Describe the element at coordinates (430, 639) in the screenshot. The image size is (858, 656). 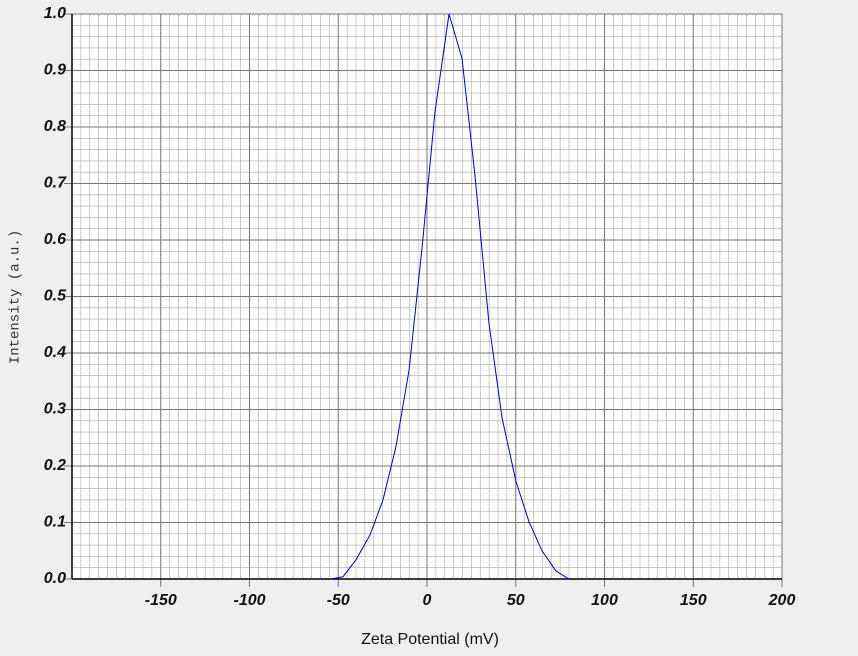
I see `x-axis-label: Zeta Potential (mV)` at that location.